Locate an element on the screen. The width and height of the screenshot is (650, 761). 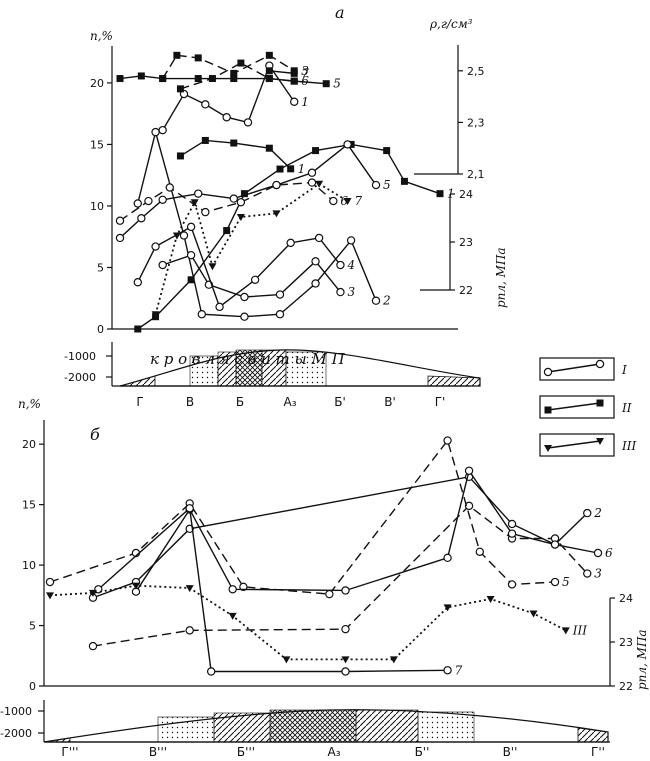
panel-a-series-3-2: 3 is located at coordinates (256, 276).